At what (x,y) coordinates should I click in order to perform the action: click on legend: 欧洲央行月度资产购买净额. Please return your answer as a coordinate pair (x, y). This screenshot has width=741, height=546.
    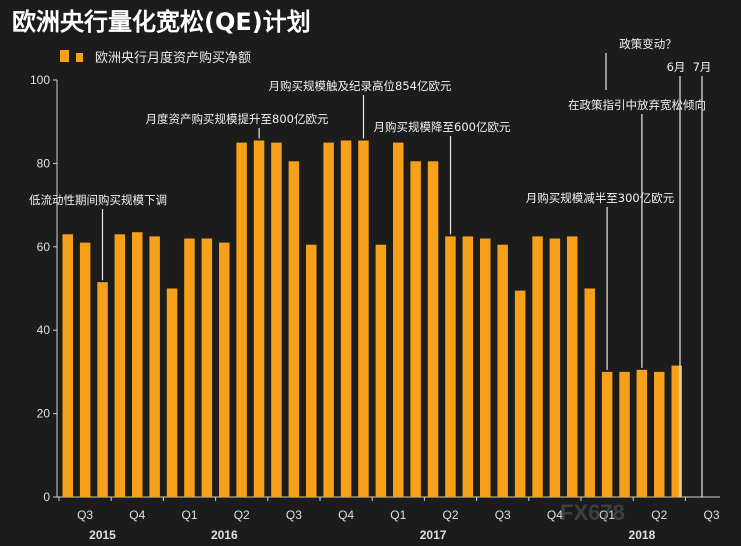
    Looking at the image, I should click on (155, 58).